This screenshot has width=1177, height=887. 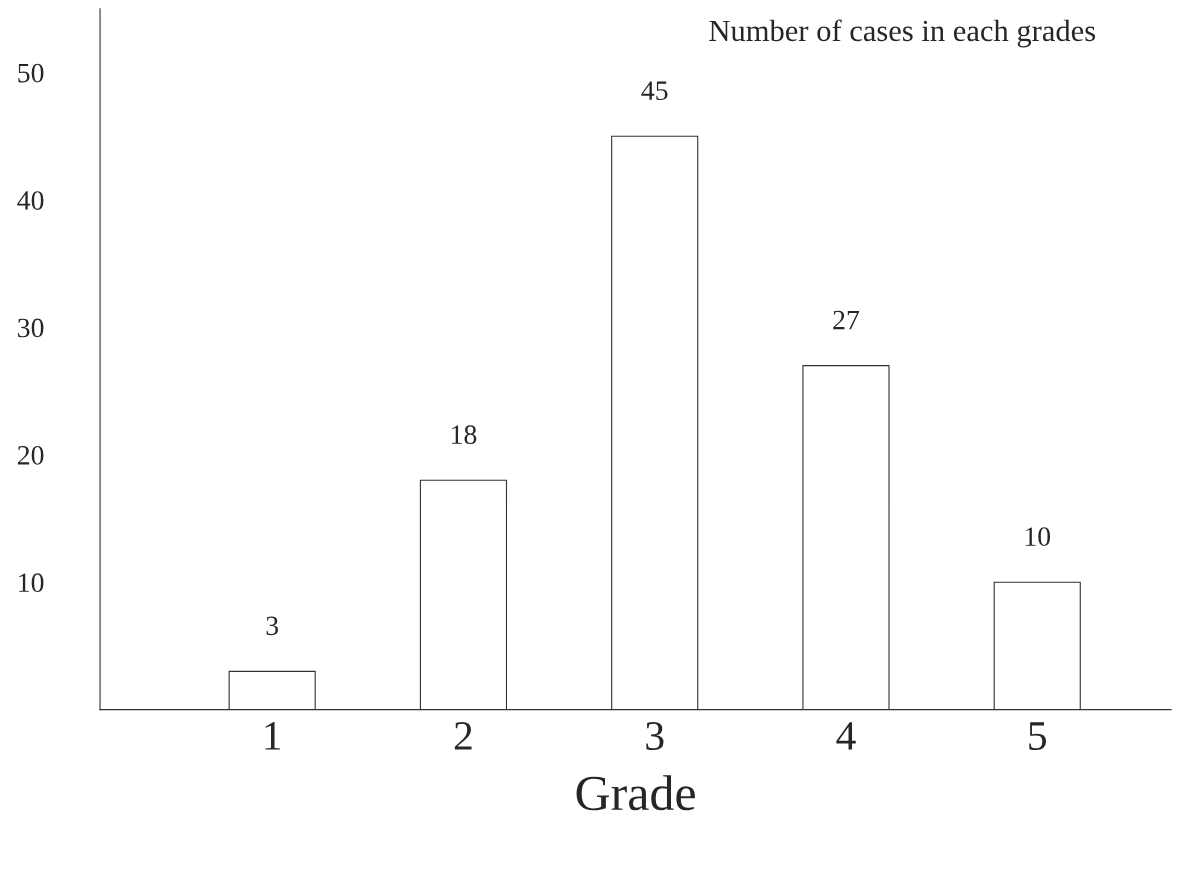 What do you see at coordinates (272, 626) in the screenshot?
I see `data-label: 3` at bounding box center [272, 626].